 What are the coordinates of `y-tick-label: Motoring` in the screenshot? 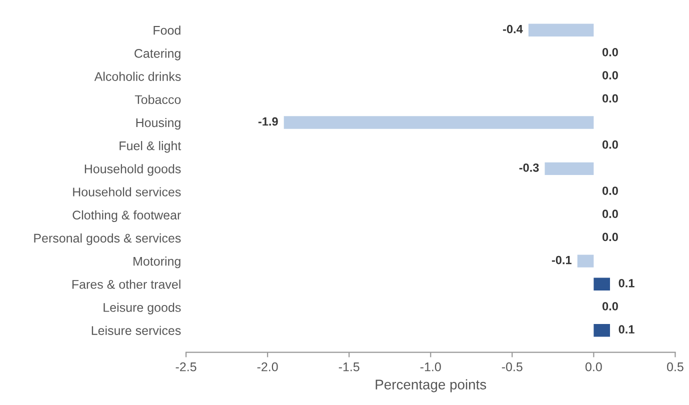 It's located at (157, 262).